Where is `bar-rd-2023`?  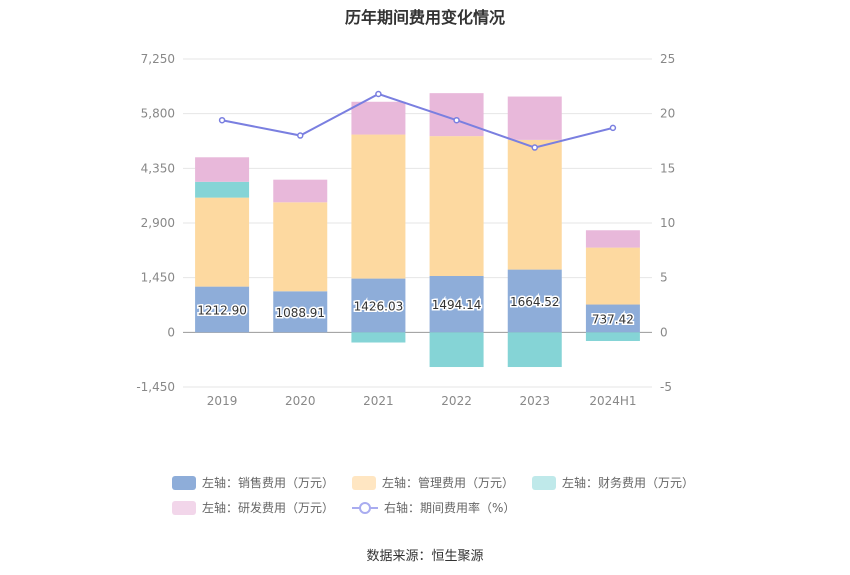 bar-rd-2023 is located at coordinates (534, 118).